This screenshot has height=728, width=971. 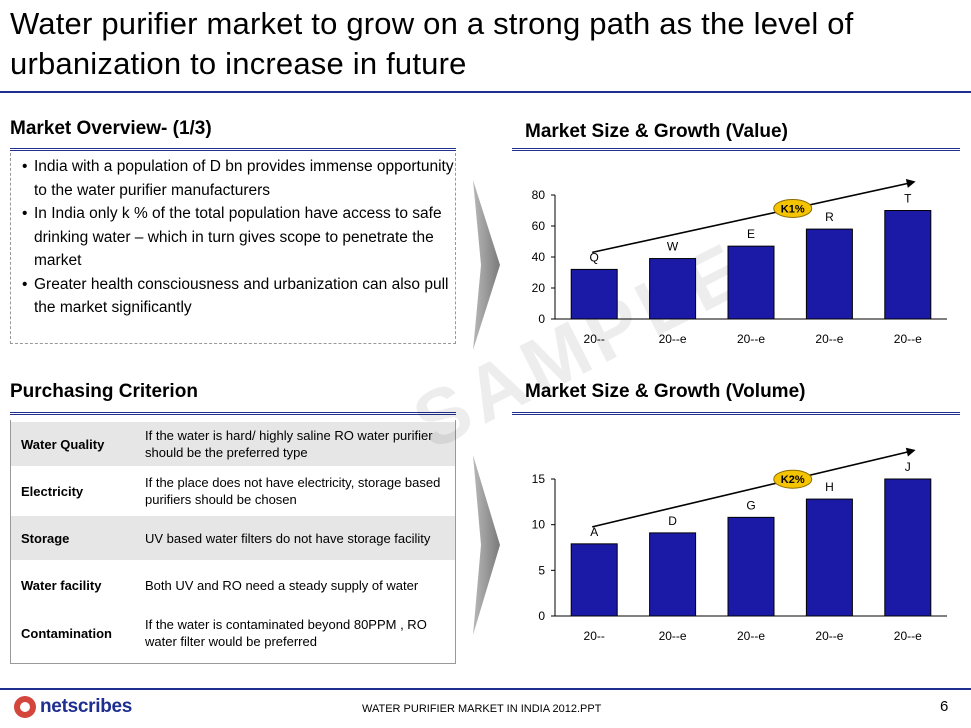 I want to click on logo-text: netscribes, so click(x=86, y=706).